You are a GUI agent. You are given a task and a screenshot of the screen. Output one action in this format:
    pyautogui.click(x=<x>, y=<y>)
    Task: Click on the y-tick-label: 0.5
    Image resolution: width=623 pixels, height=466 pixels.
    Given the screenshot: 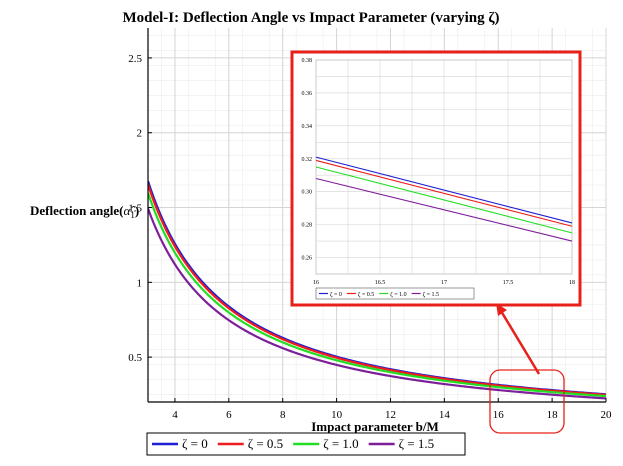 What is the action you would take?
    pyautogui.click(x=135, y=358)
    